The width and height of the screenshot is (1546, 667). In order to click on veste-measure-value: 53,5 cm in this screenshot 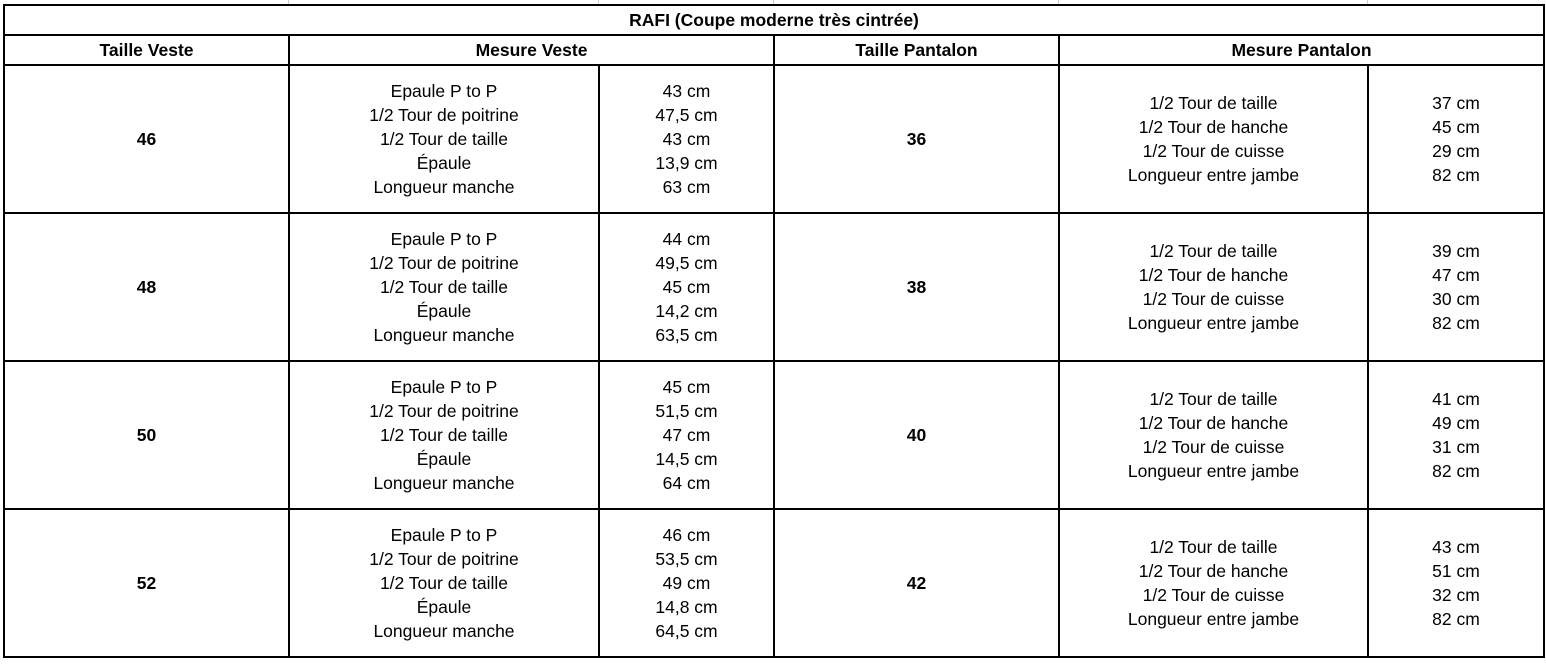, I will do `click(686, 559)`.